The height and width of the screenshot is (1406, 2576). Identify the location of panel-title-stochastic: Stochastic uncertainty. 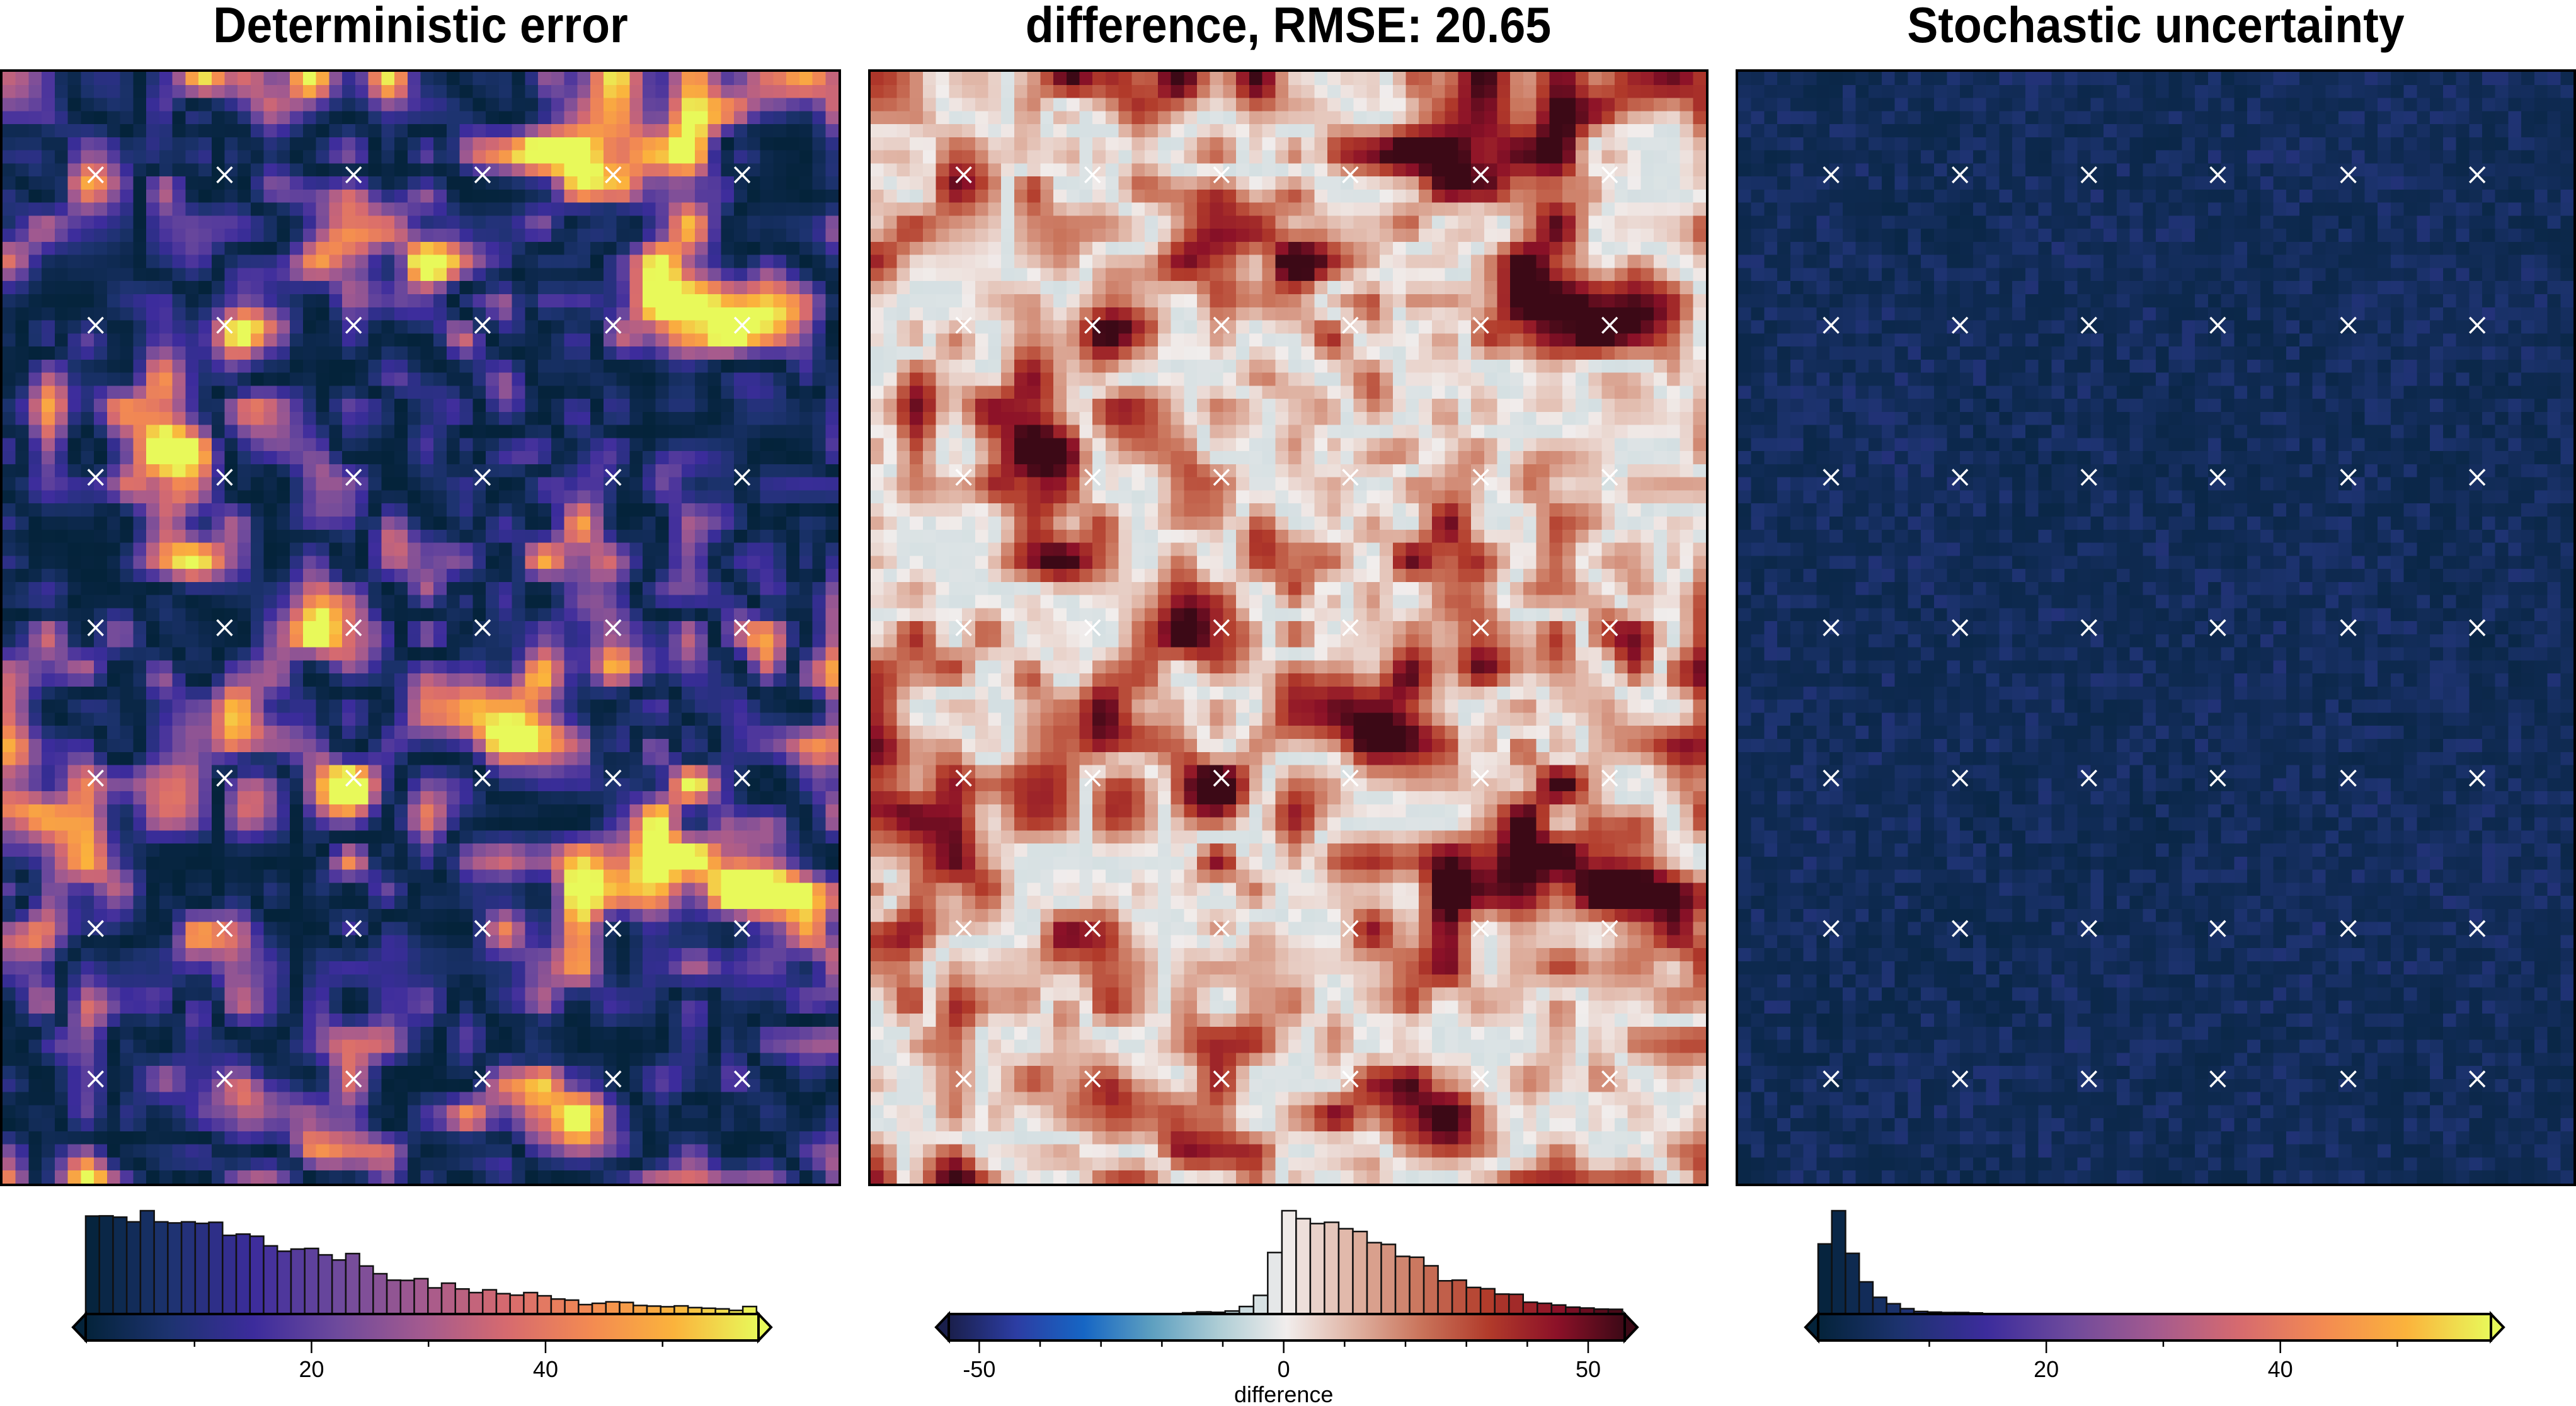
(2156, 27).